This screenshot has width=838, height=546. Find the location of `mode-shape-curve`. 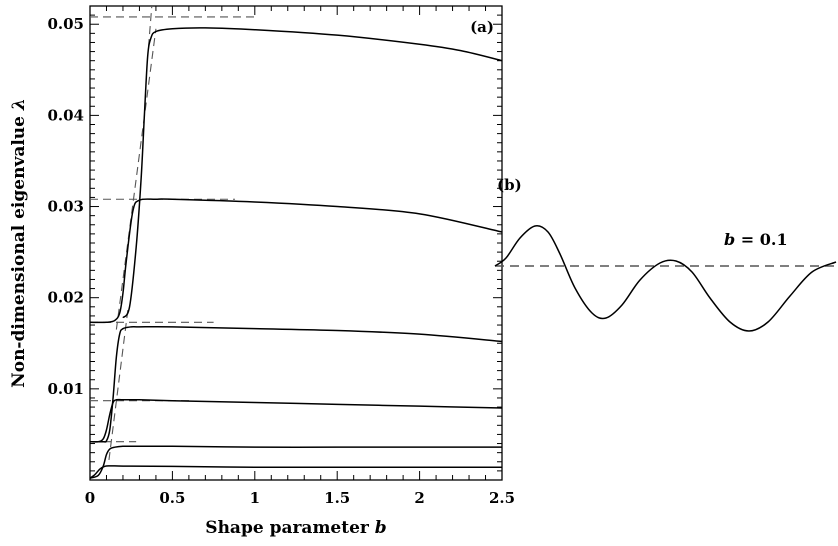

mode-shape-curve is located at coordinates (665, 278).